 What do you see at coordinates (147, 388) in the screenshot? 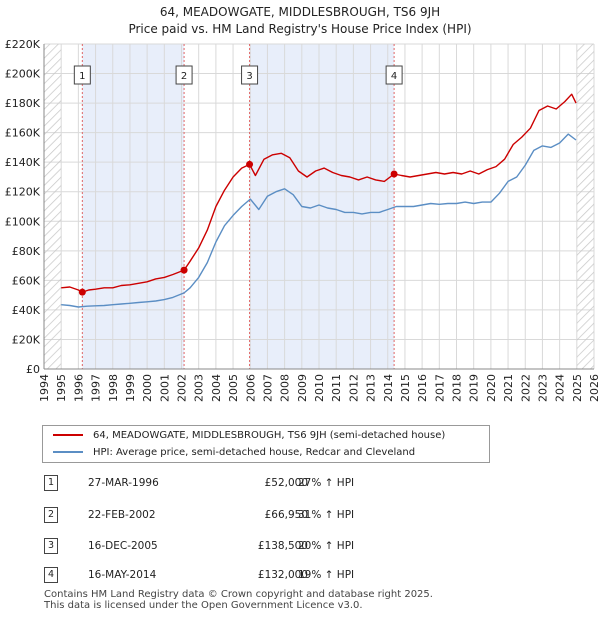
I see `x-tick-label: 2000` at bounding box center [147, 388].